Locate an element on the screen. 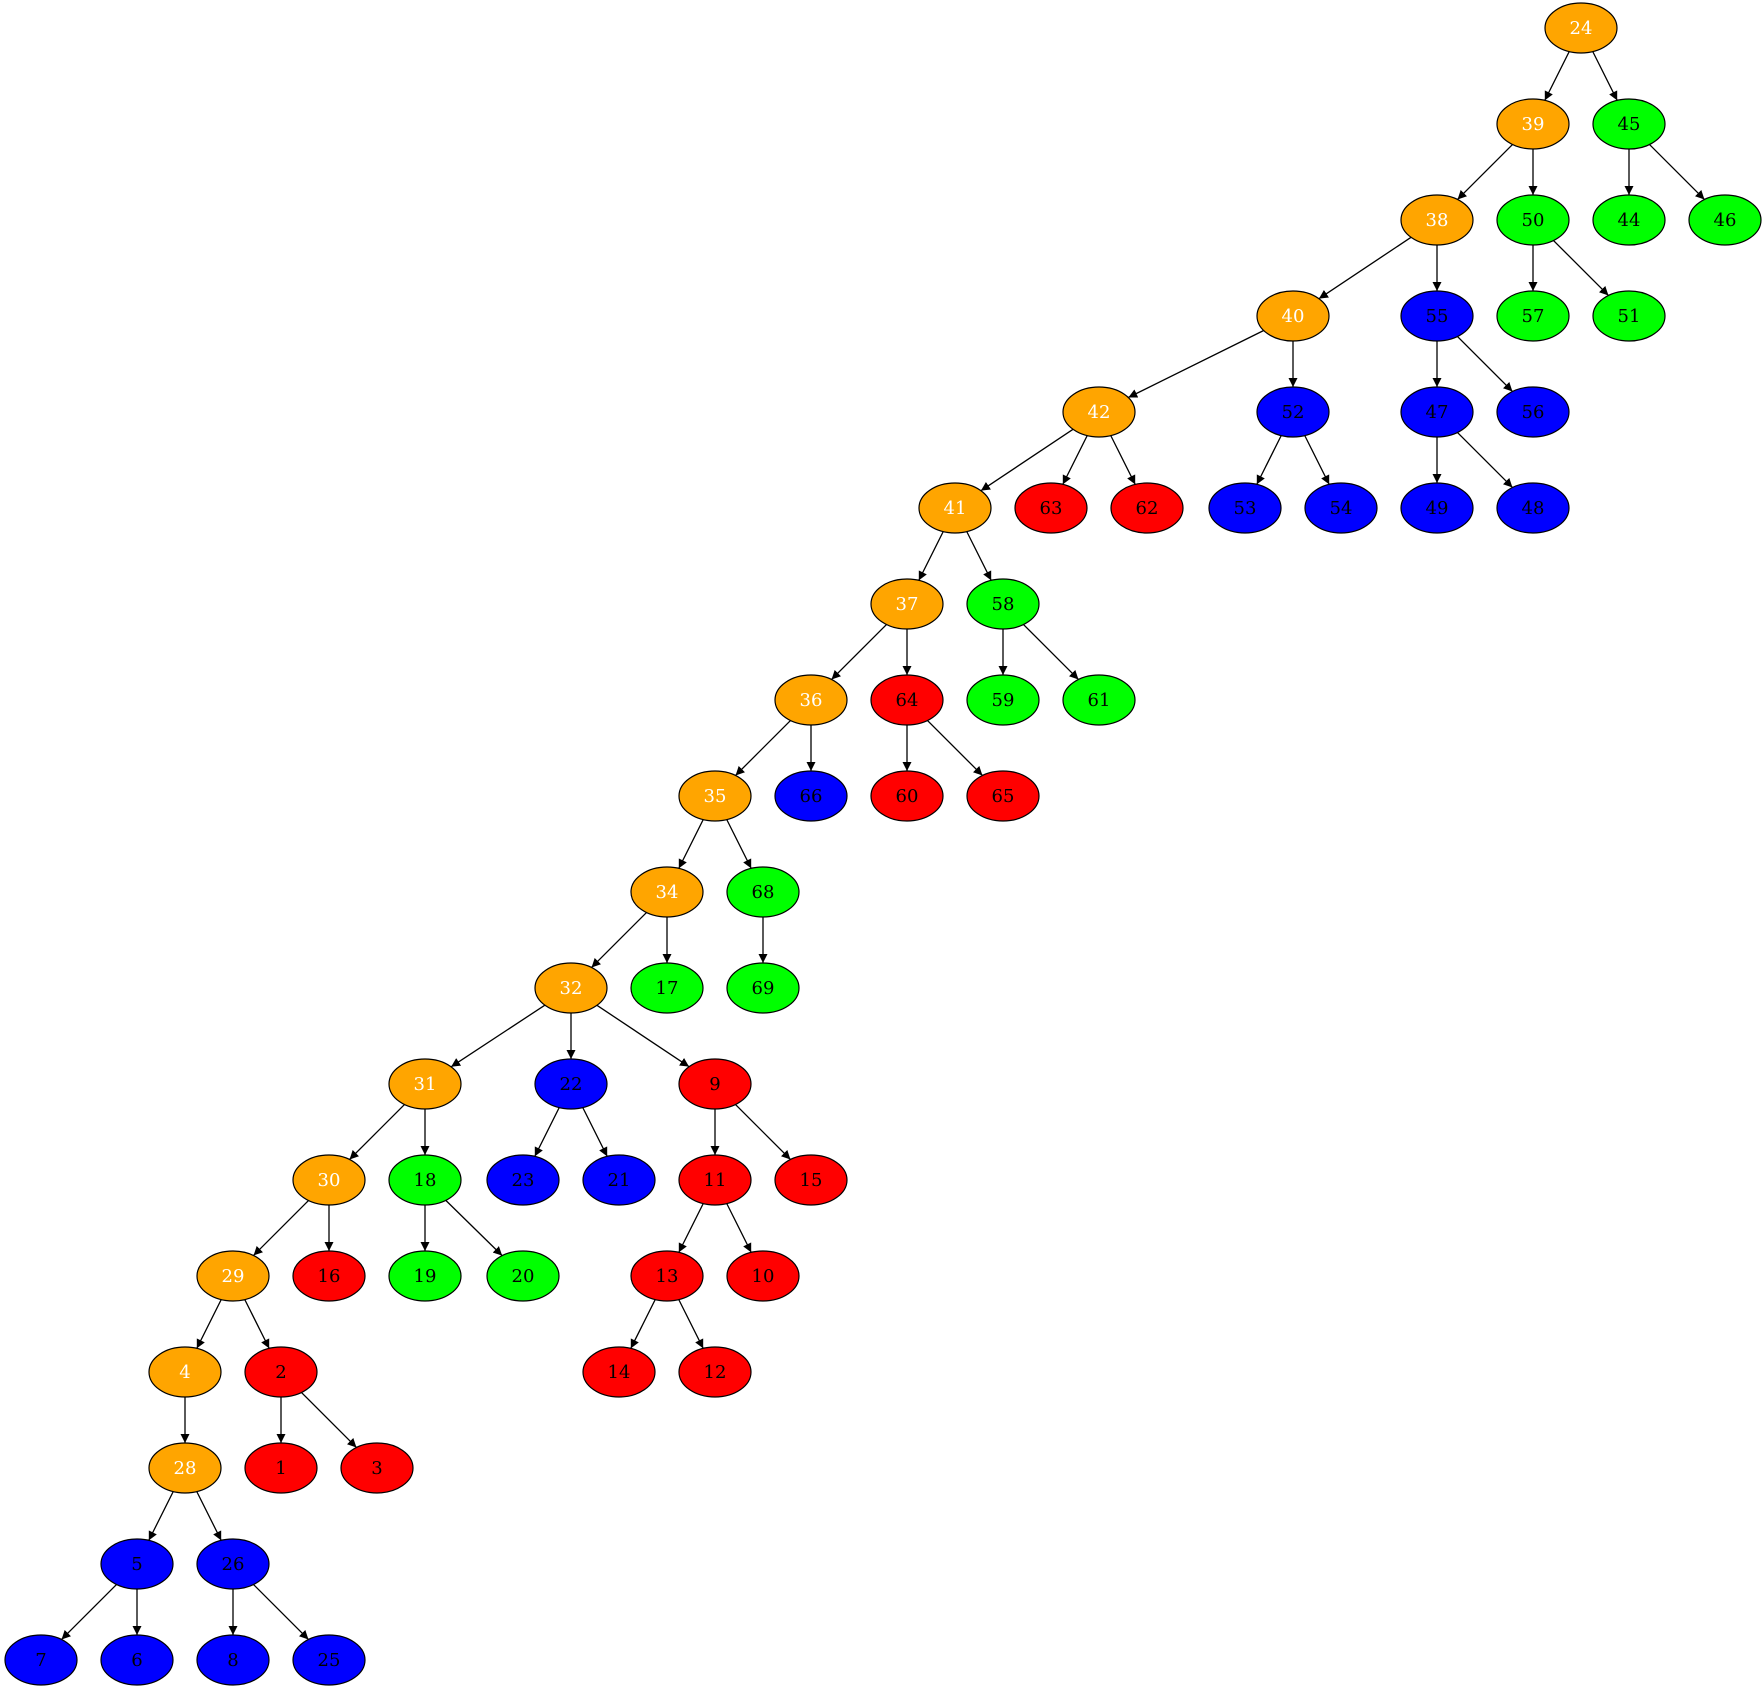 The image size is (1763, 1691). node-44-label: 44 is located at coordinates (1629, 220).